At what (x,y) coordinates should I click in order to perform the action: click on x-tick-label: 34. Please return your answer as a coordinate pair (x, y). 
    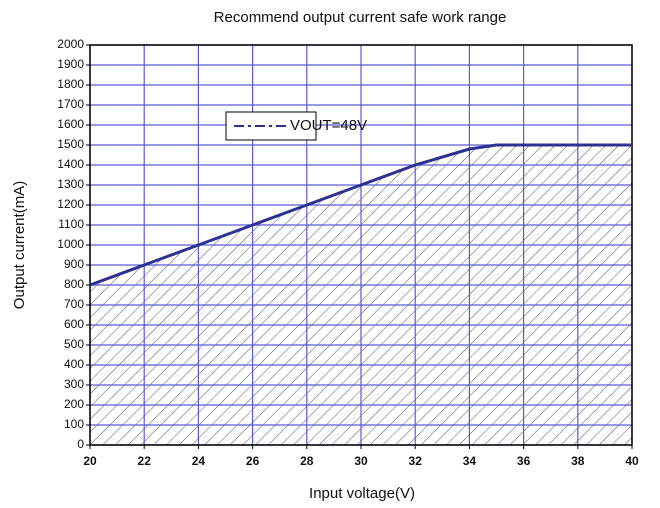
    Looking at the image, I should click on (470, 461).